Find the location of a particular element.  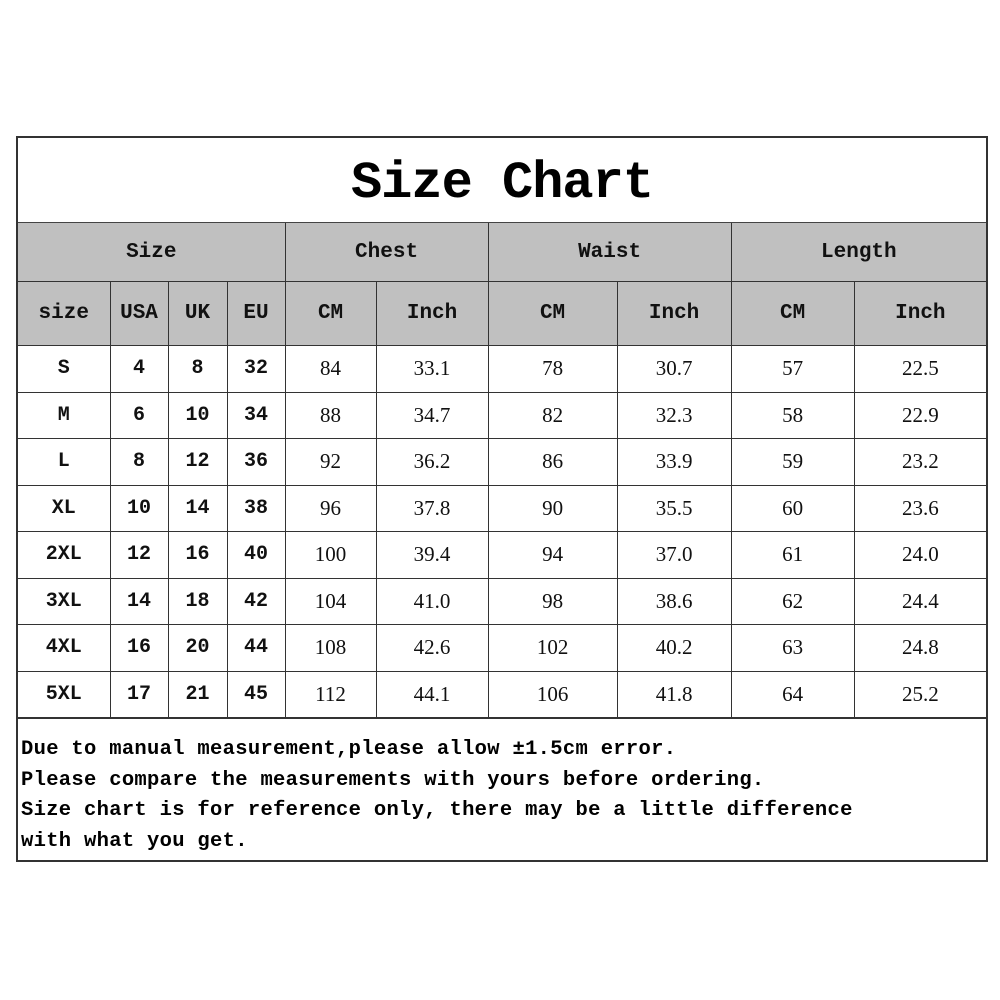

table-cell: 62 is located at coordinates (792, 601).